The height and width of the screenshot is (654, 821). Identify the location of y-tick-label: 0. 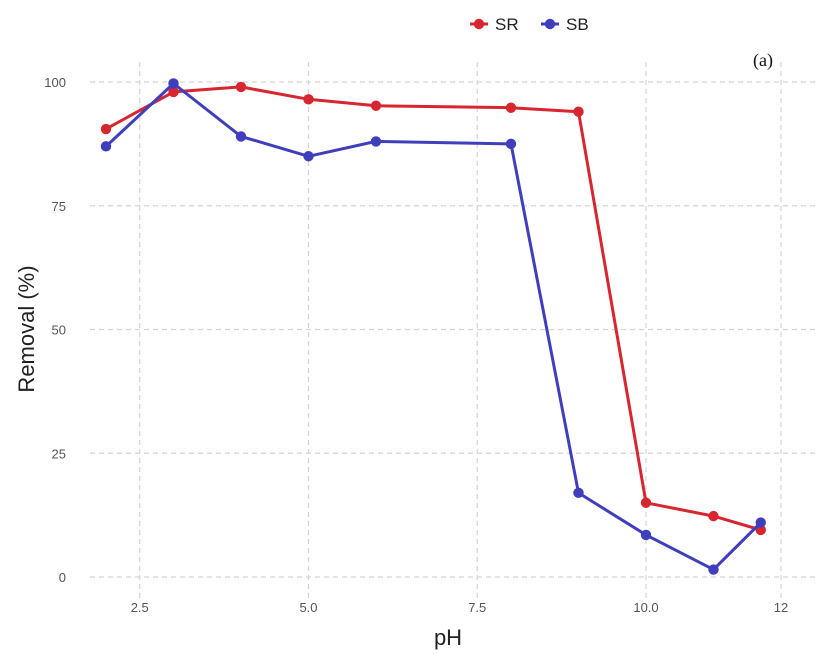
(62, 577).